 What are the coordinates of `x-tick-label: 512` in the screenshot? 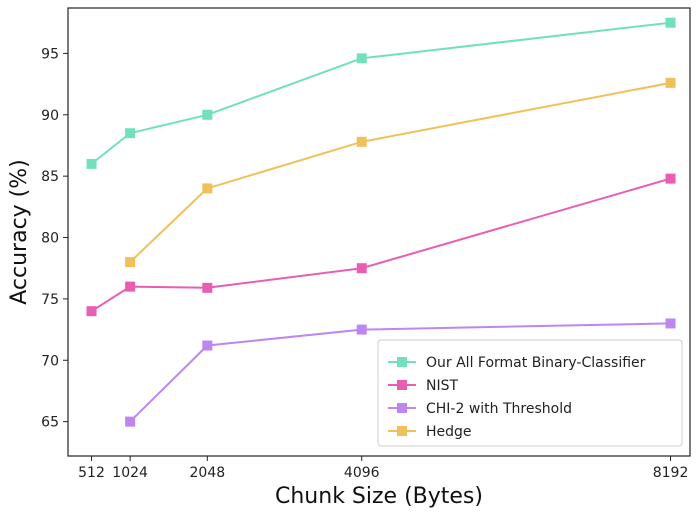 It's located at (91, 473).